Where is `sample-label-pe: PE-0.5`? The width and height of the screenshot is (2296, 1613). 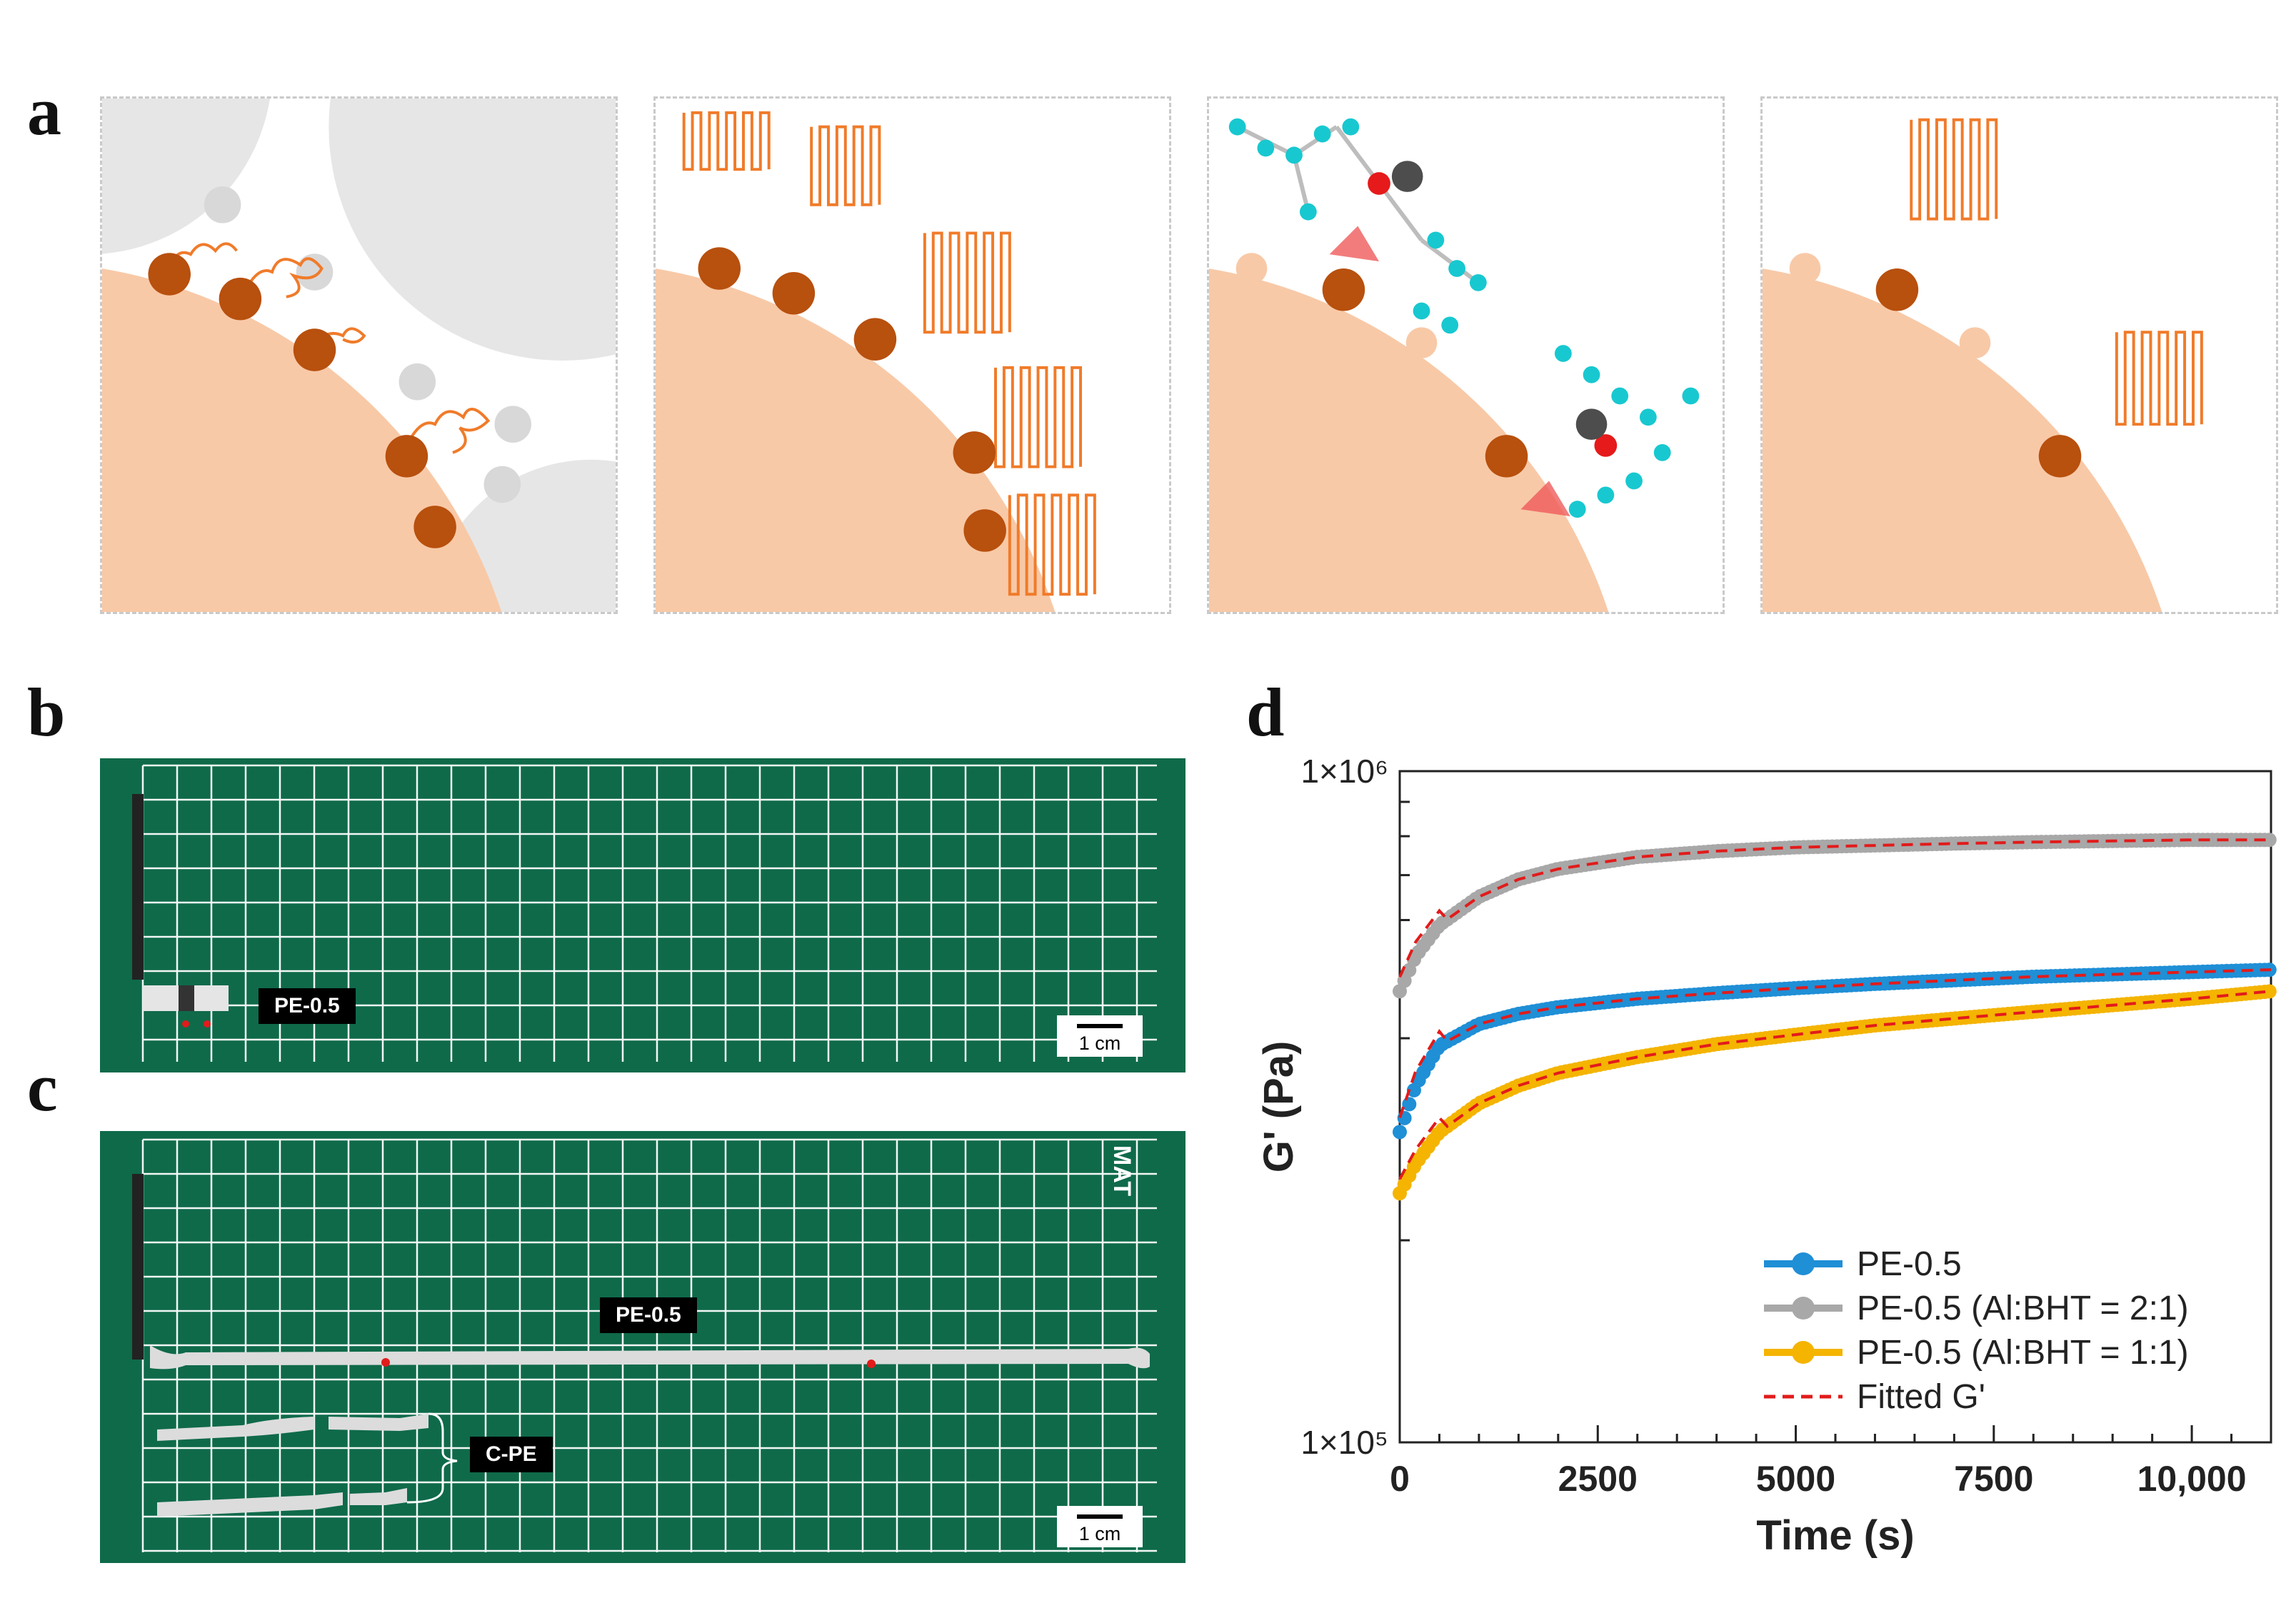
sample-label-pe: PE-0.5 is located at coordinates (307, 1006).